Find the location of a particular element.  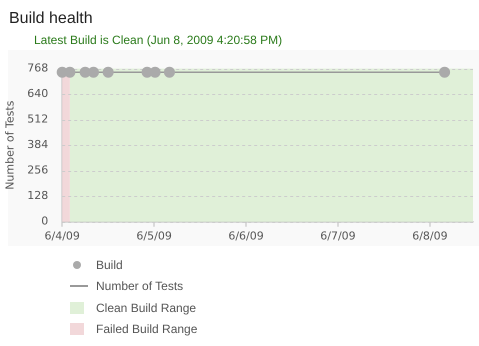

x-tick-label: 6/8/09 is located at coordinates (430, 235).